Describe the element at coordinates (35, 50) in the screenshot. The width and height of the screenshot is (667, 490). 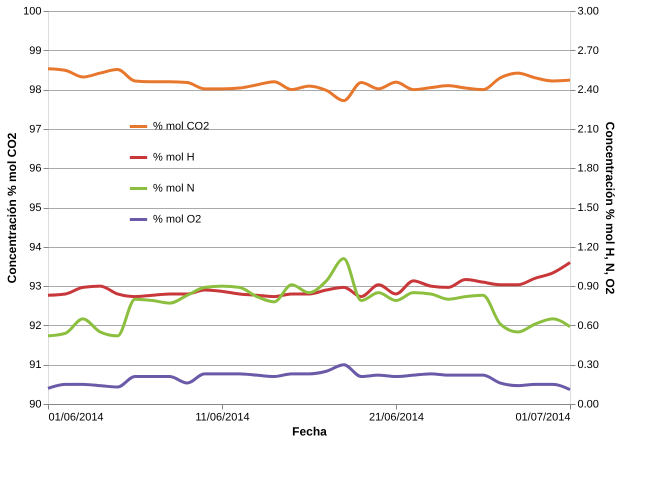
I see `y-tick-label: 99` at that location.